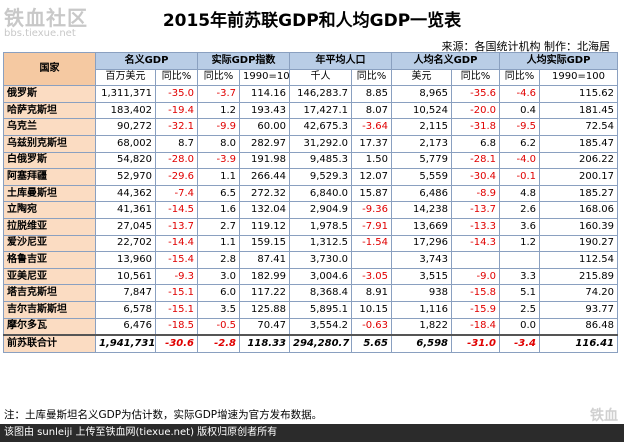  Describe the element at coordinates (125, 110) in the screenshot. I see `value-cell: 183,402` at that location.